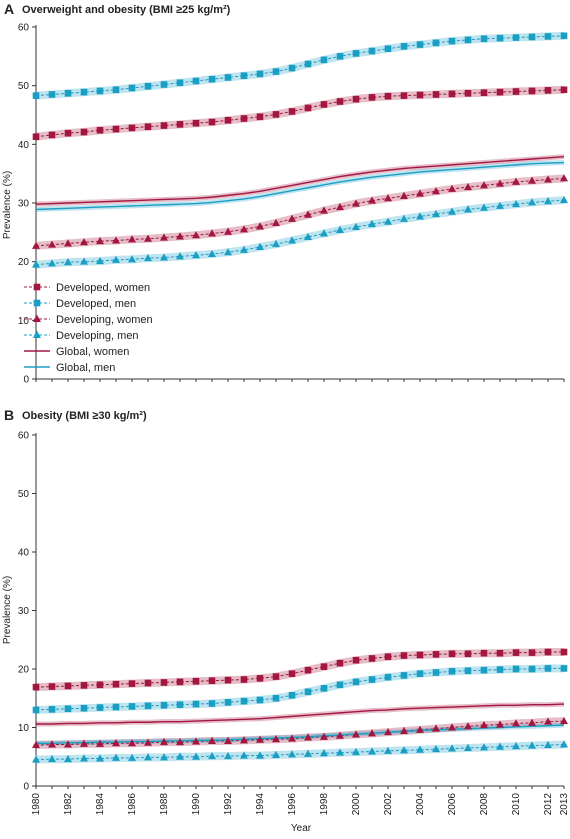 The image size is (570, 839). Describe the element at coordinates (388, 804) in the screenshot. I see `x-tick-label: 2002` at that location.